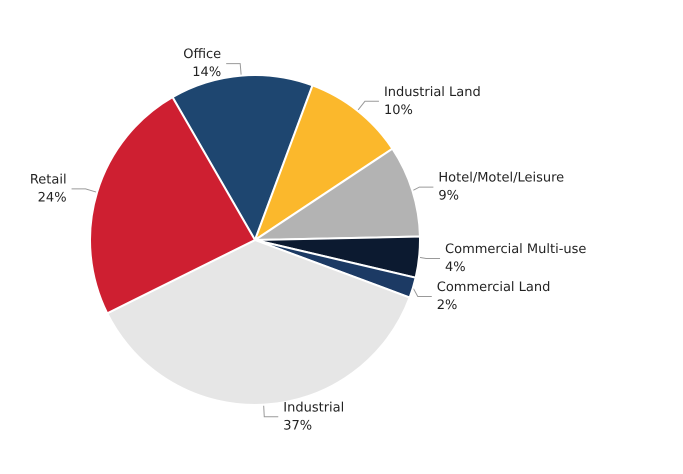 This screenshot has height=474, width=683. I want to click on slice-label: Retail, so click(48, 180).